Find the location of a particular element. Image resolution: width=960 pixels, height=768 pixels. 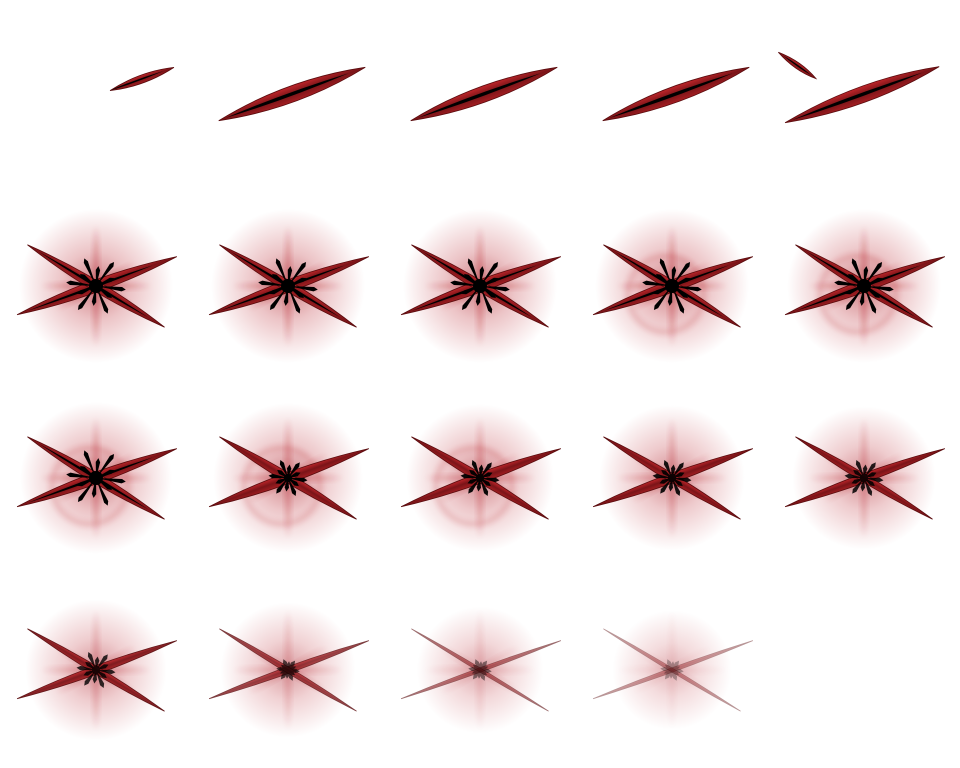

cross-blade-b is located at coordinates (672, 670).